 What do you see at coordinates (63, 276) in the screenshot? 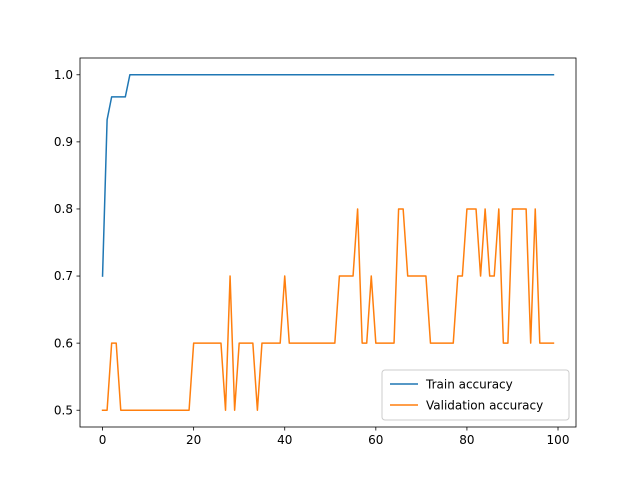
I see `y-tick-label: 0.7` at bounding box center [63, 276].